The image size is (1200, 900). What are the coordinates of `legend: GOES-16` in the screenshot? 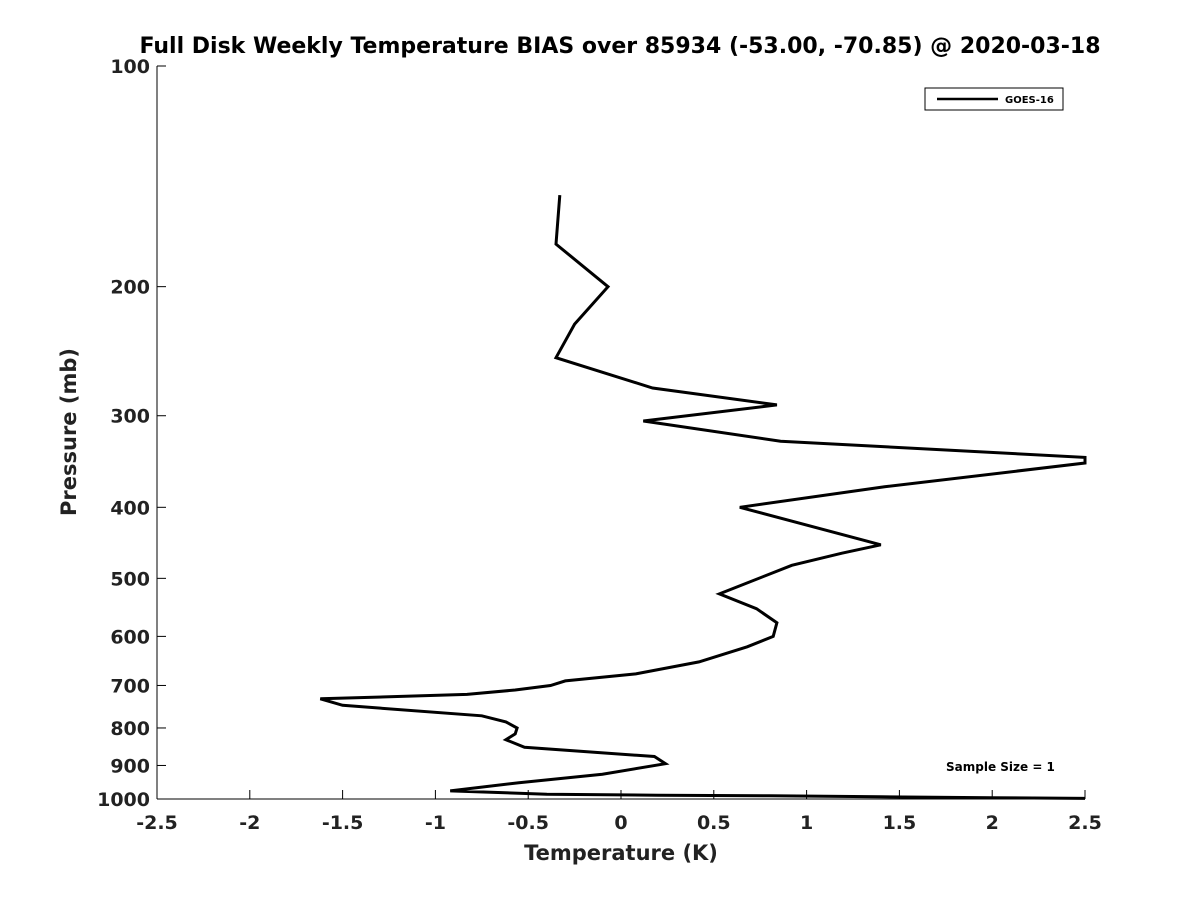 It's located at (994, 99).